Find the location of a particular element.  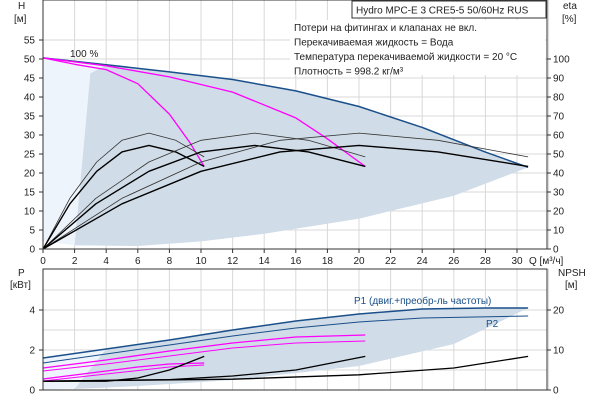

curve-npsh-3-pumps is located at coordinates (285, 368).